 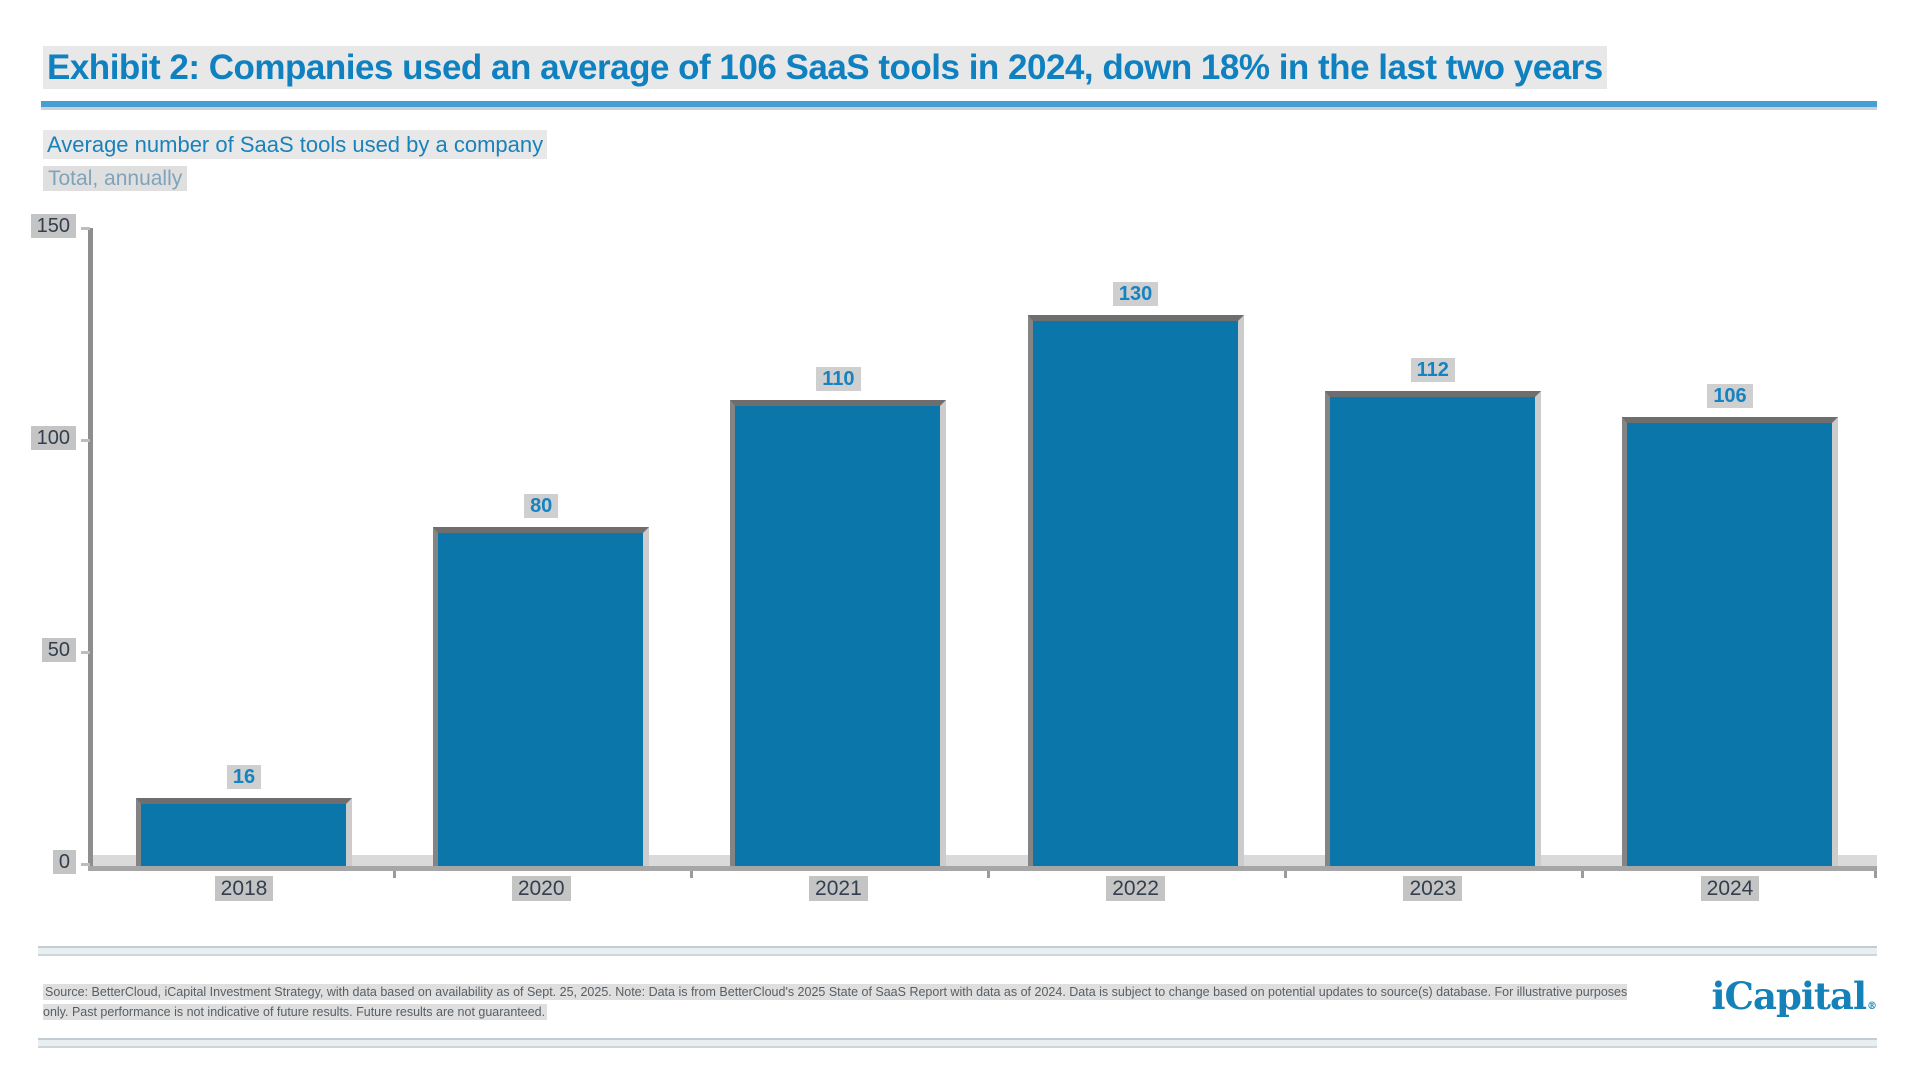 I want to click on y-axis-label: 150, so click(x=46, y=226).